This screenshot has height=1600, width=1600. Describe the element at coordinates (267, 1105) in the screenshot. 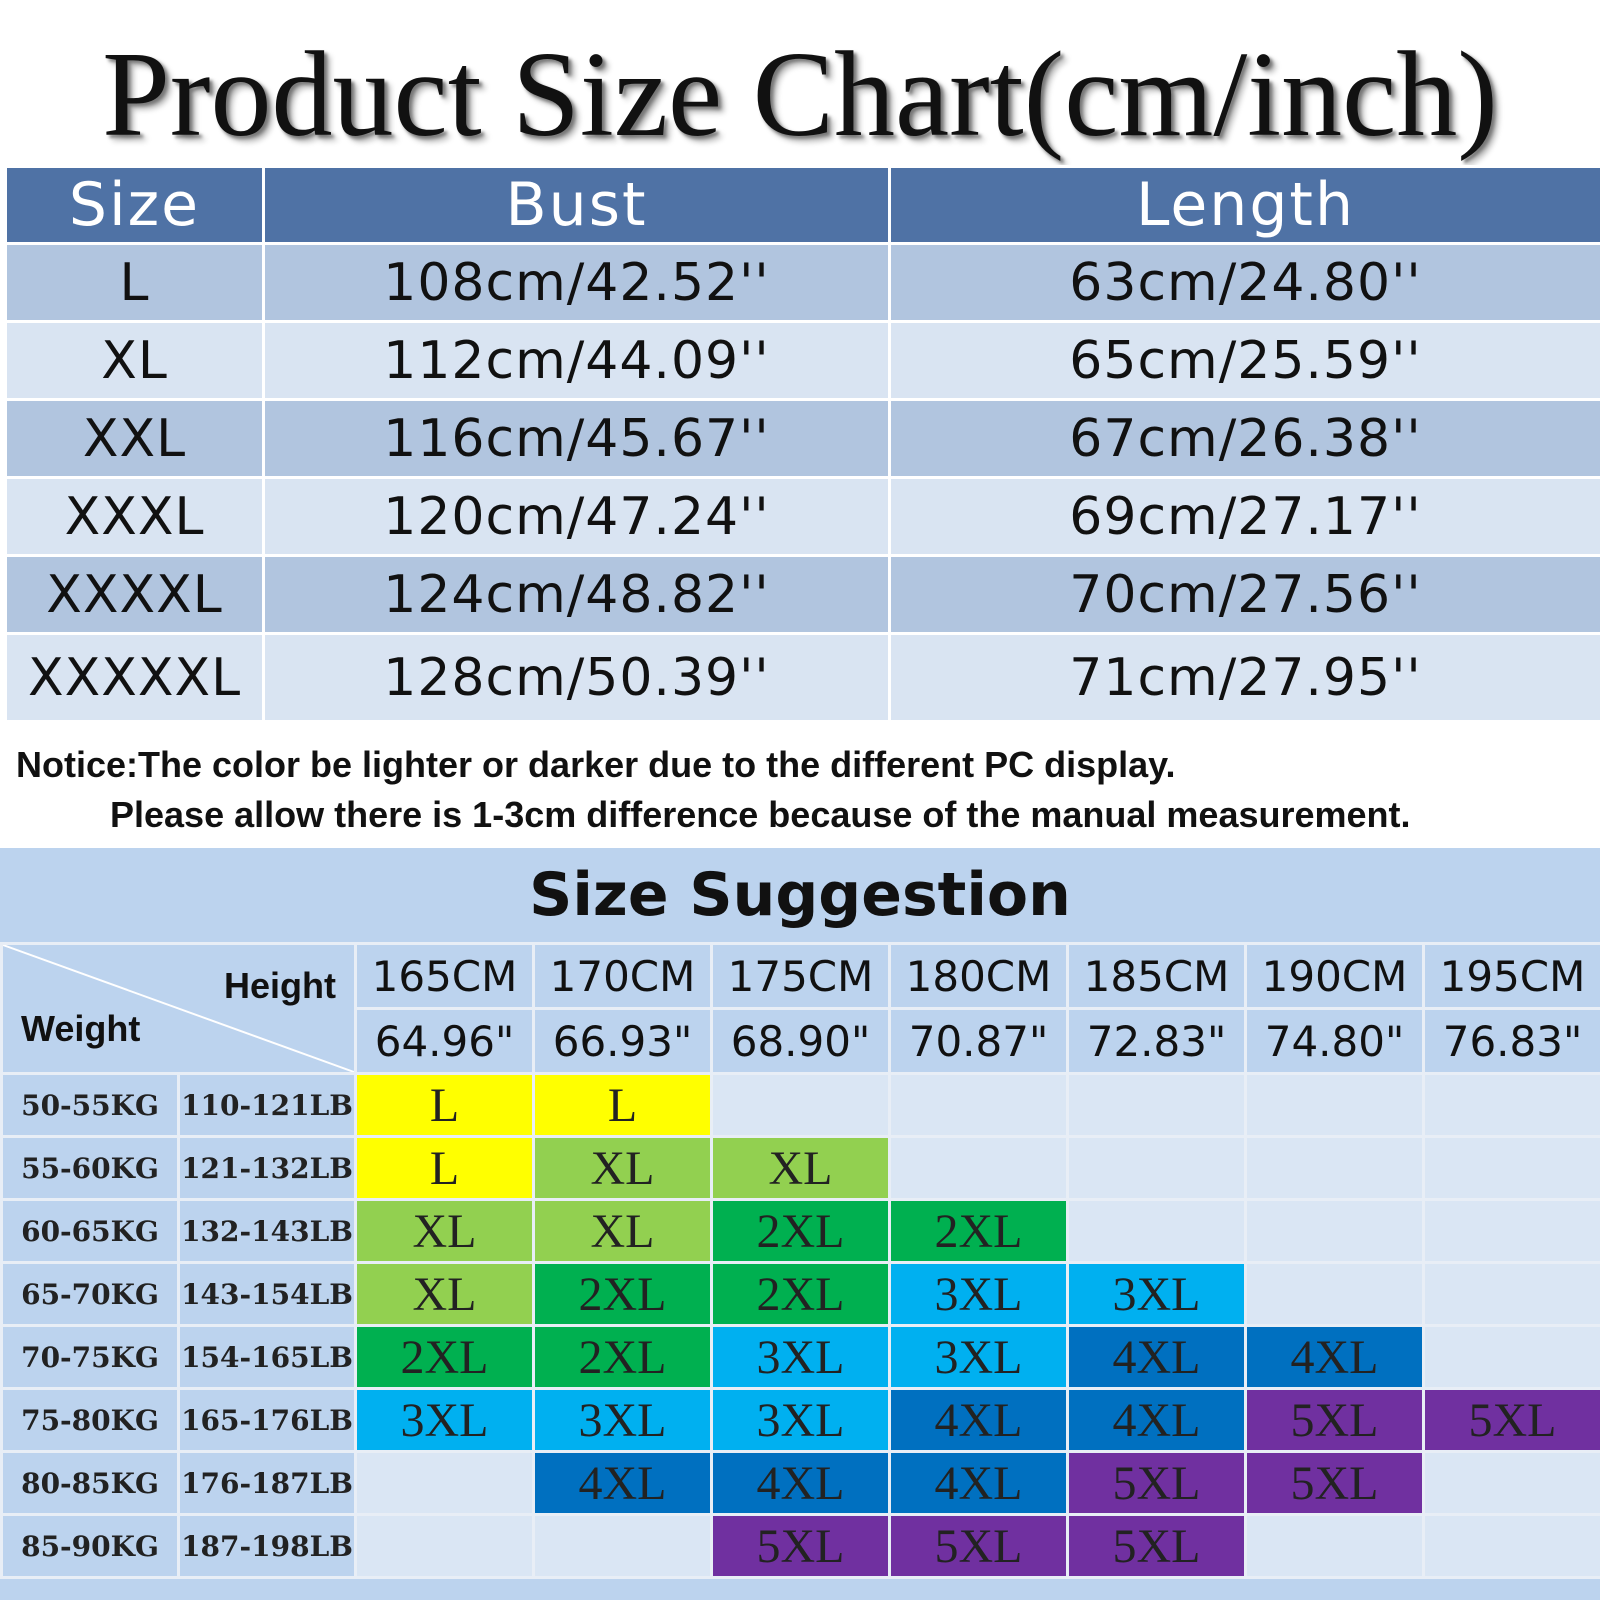

I see `weight-lb-cell: 110-121LB` at that location.